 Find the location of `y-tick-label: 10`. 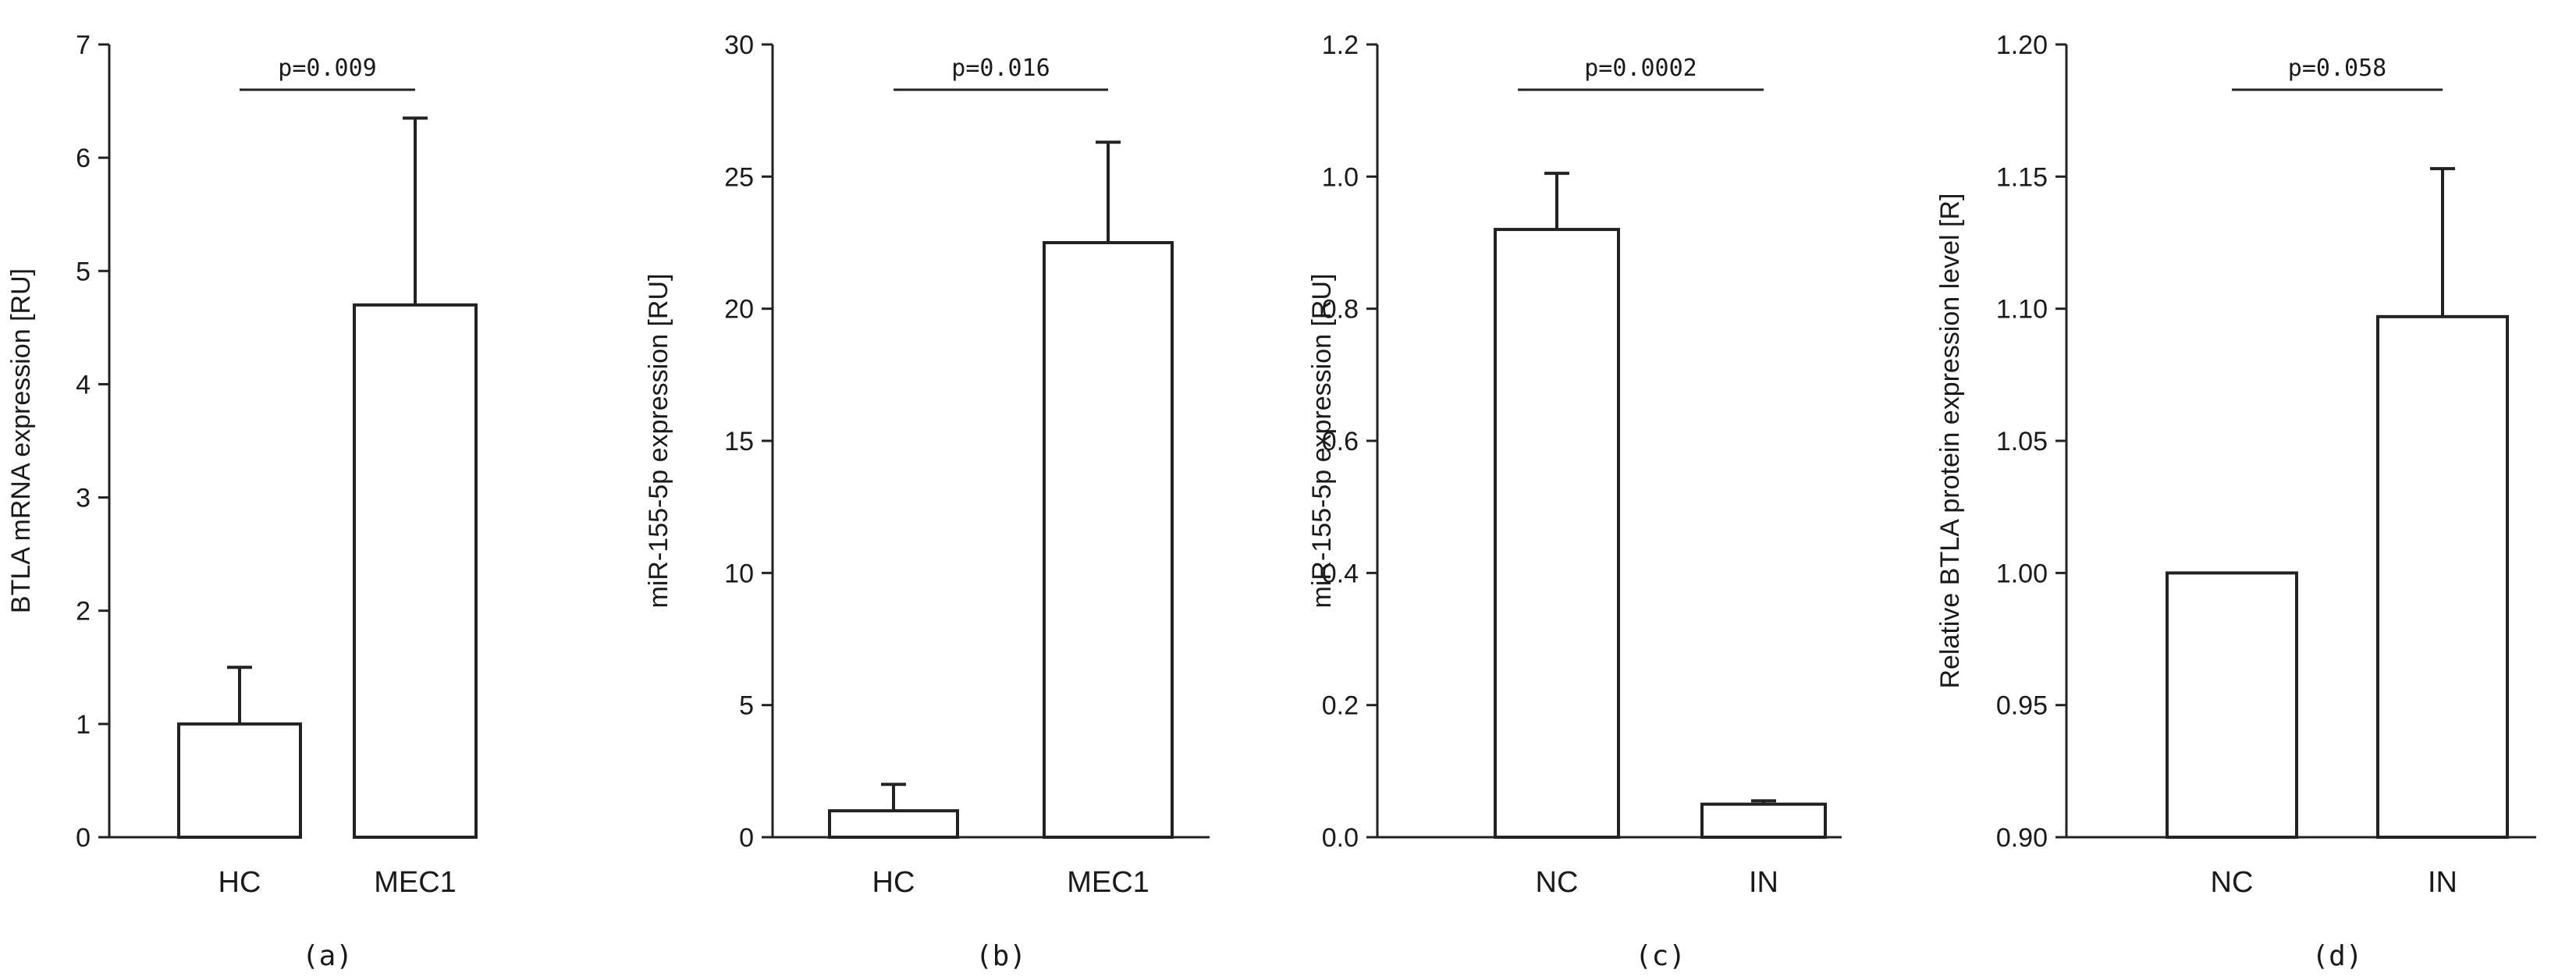

y-tick-label: 10 is located at coordinates (739, 573).